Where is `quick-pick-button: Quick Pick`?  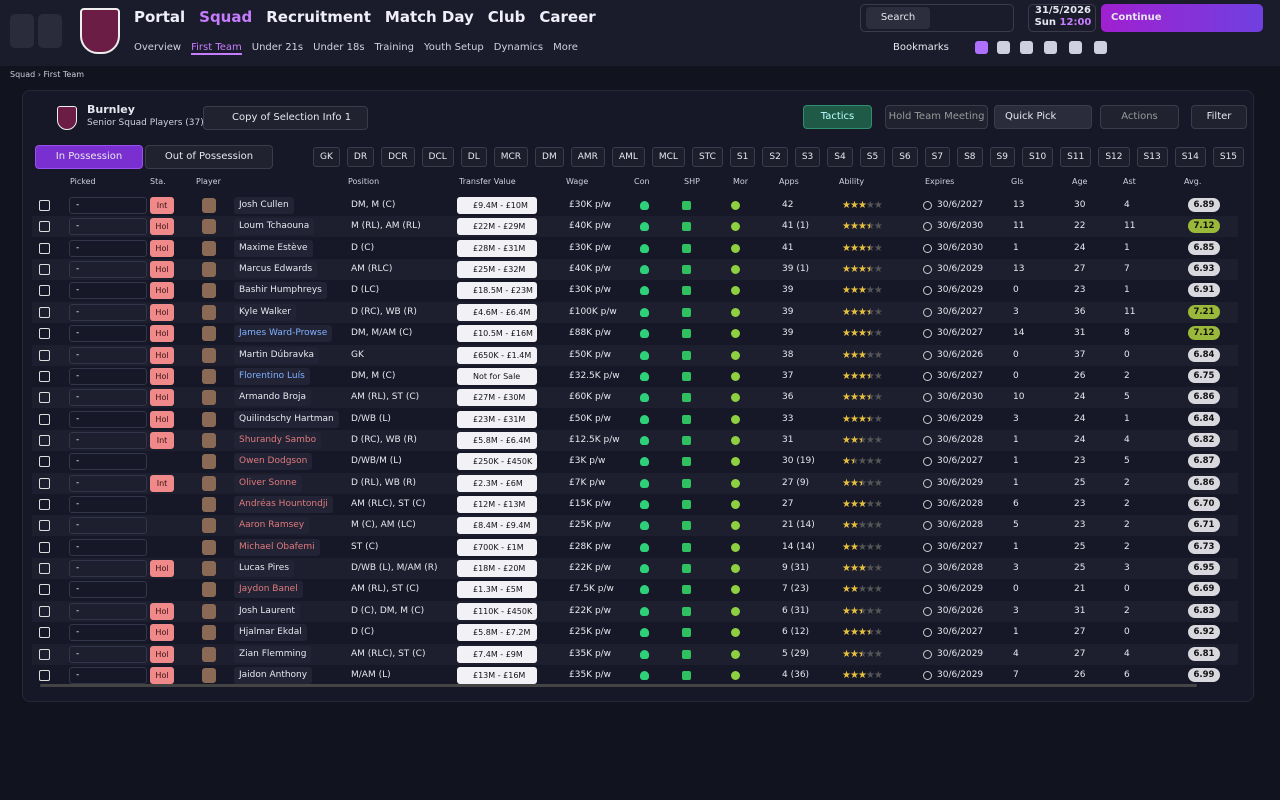 quick-pick-button: Quick Pick is located at coordinates (1043, 117).